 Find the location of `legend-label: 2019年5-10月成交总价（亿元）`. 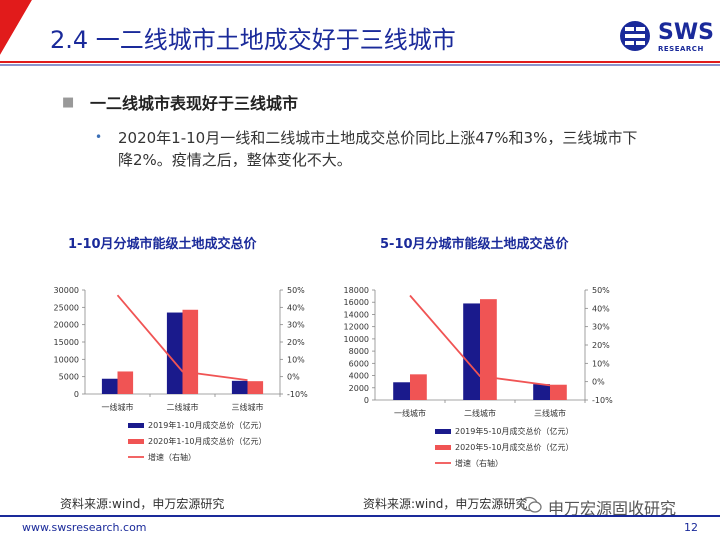

legend-label: 2019年5-10月成交总价（亿元） is located at coordinates (514, 431).